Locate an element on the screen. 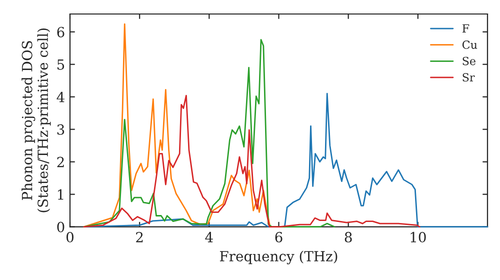  y-tick-label: 3 is located at coordinates (60, 129).